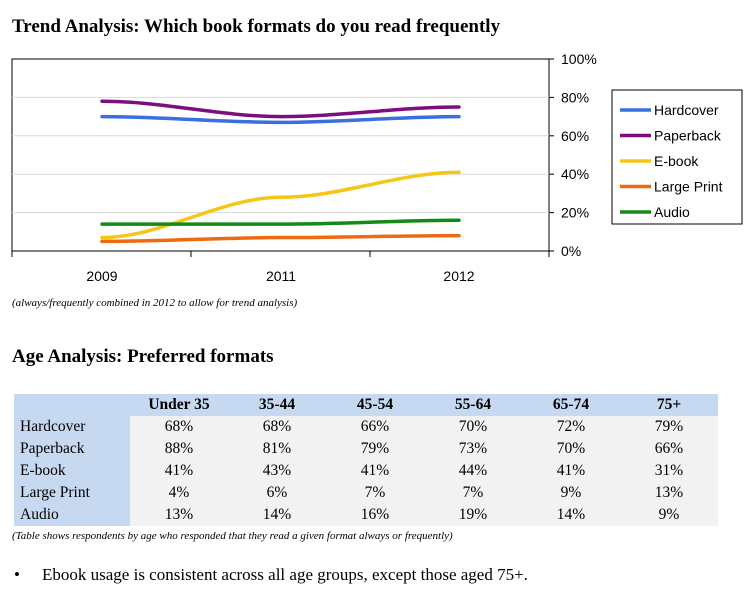 The width and height of the screenshot is (755, 611). What do you see at coordinates (575, 136) in the screenshot?
I see `y-tick-label: 60%` at bounding box center [575, 136].